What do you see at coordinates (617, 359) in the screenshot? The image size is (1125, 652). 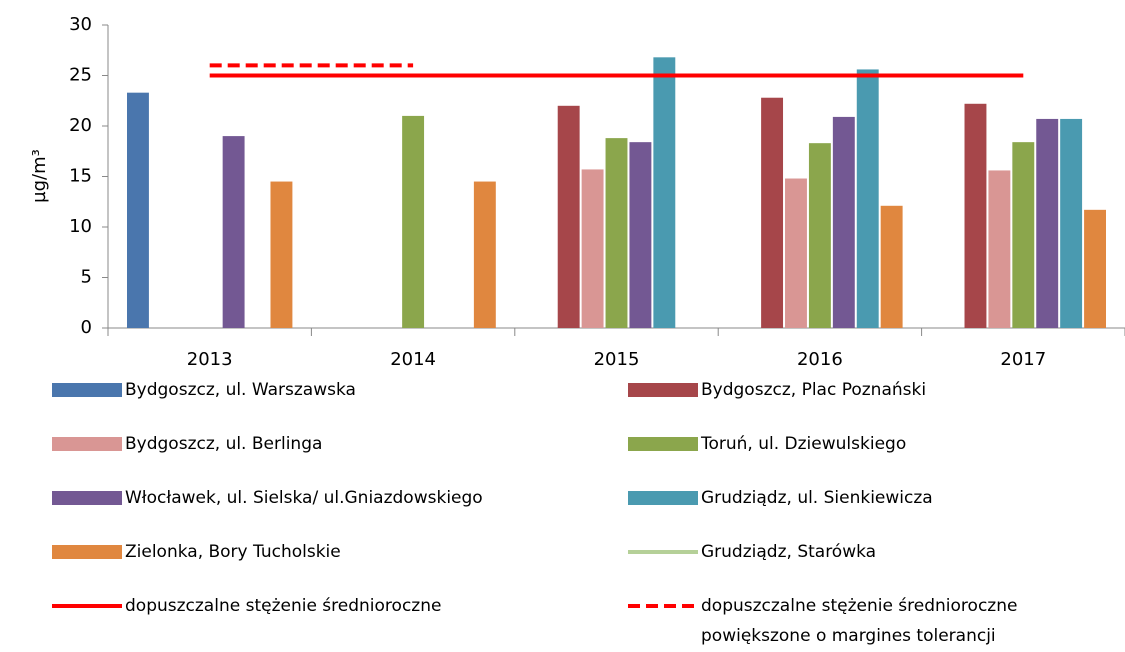 I see `x-tick-label: 2015` at bounding box center [617, 359].